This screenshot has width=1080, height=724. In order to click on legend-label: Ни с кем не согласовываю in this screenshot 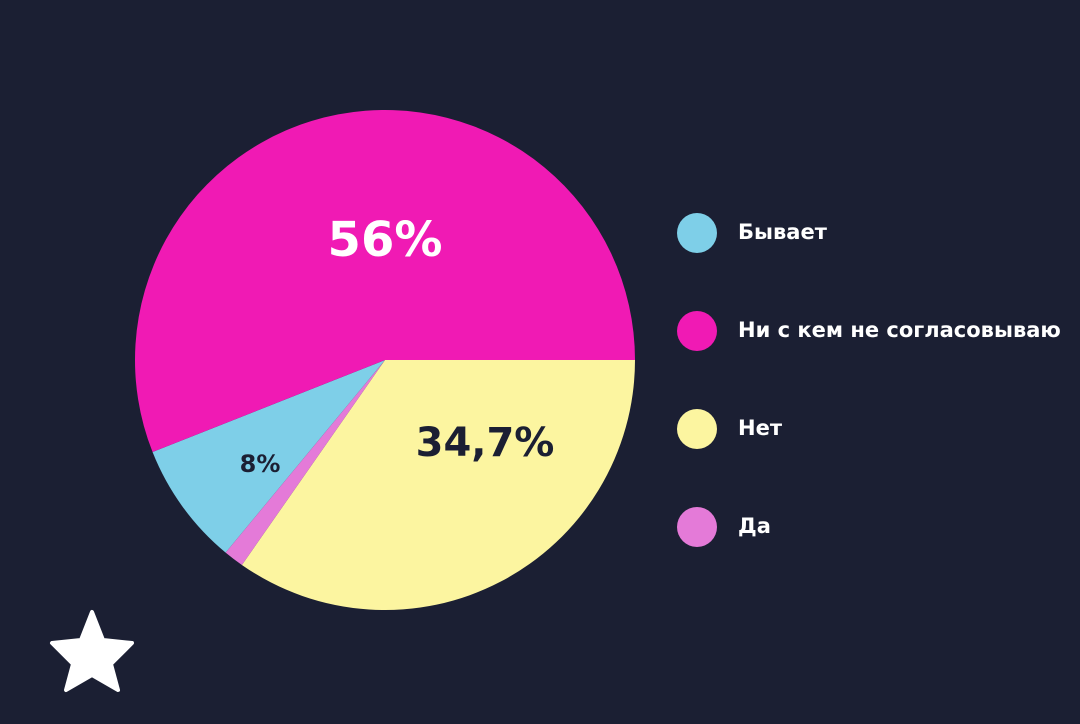, I will do `click(899, 330)`.